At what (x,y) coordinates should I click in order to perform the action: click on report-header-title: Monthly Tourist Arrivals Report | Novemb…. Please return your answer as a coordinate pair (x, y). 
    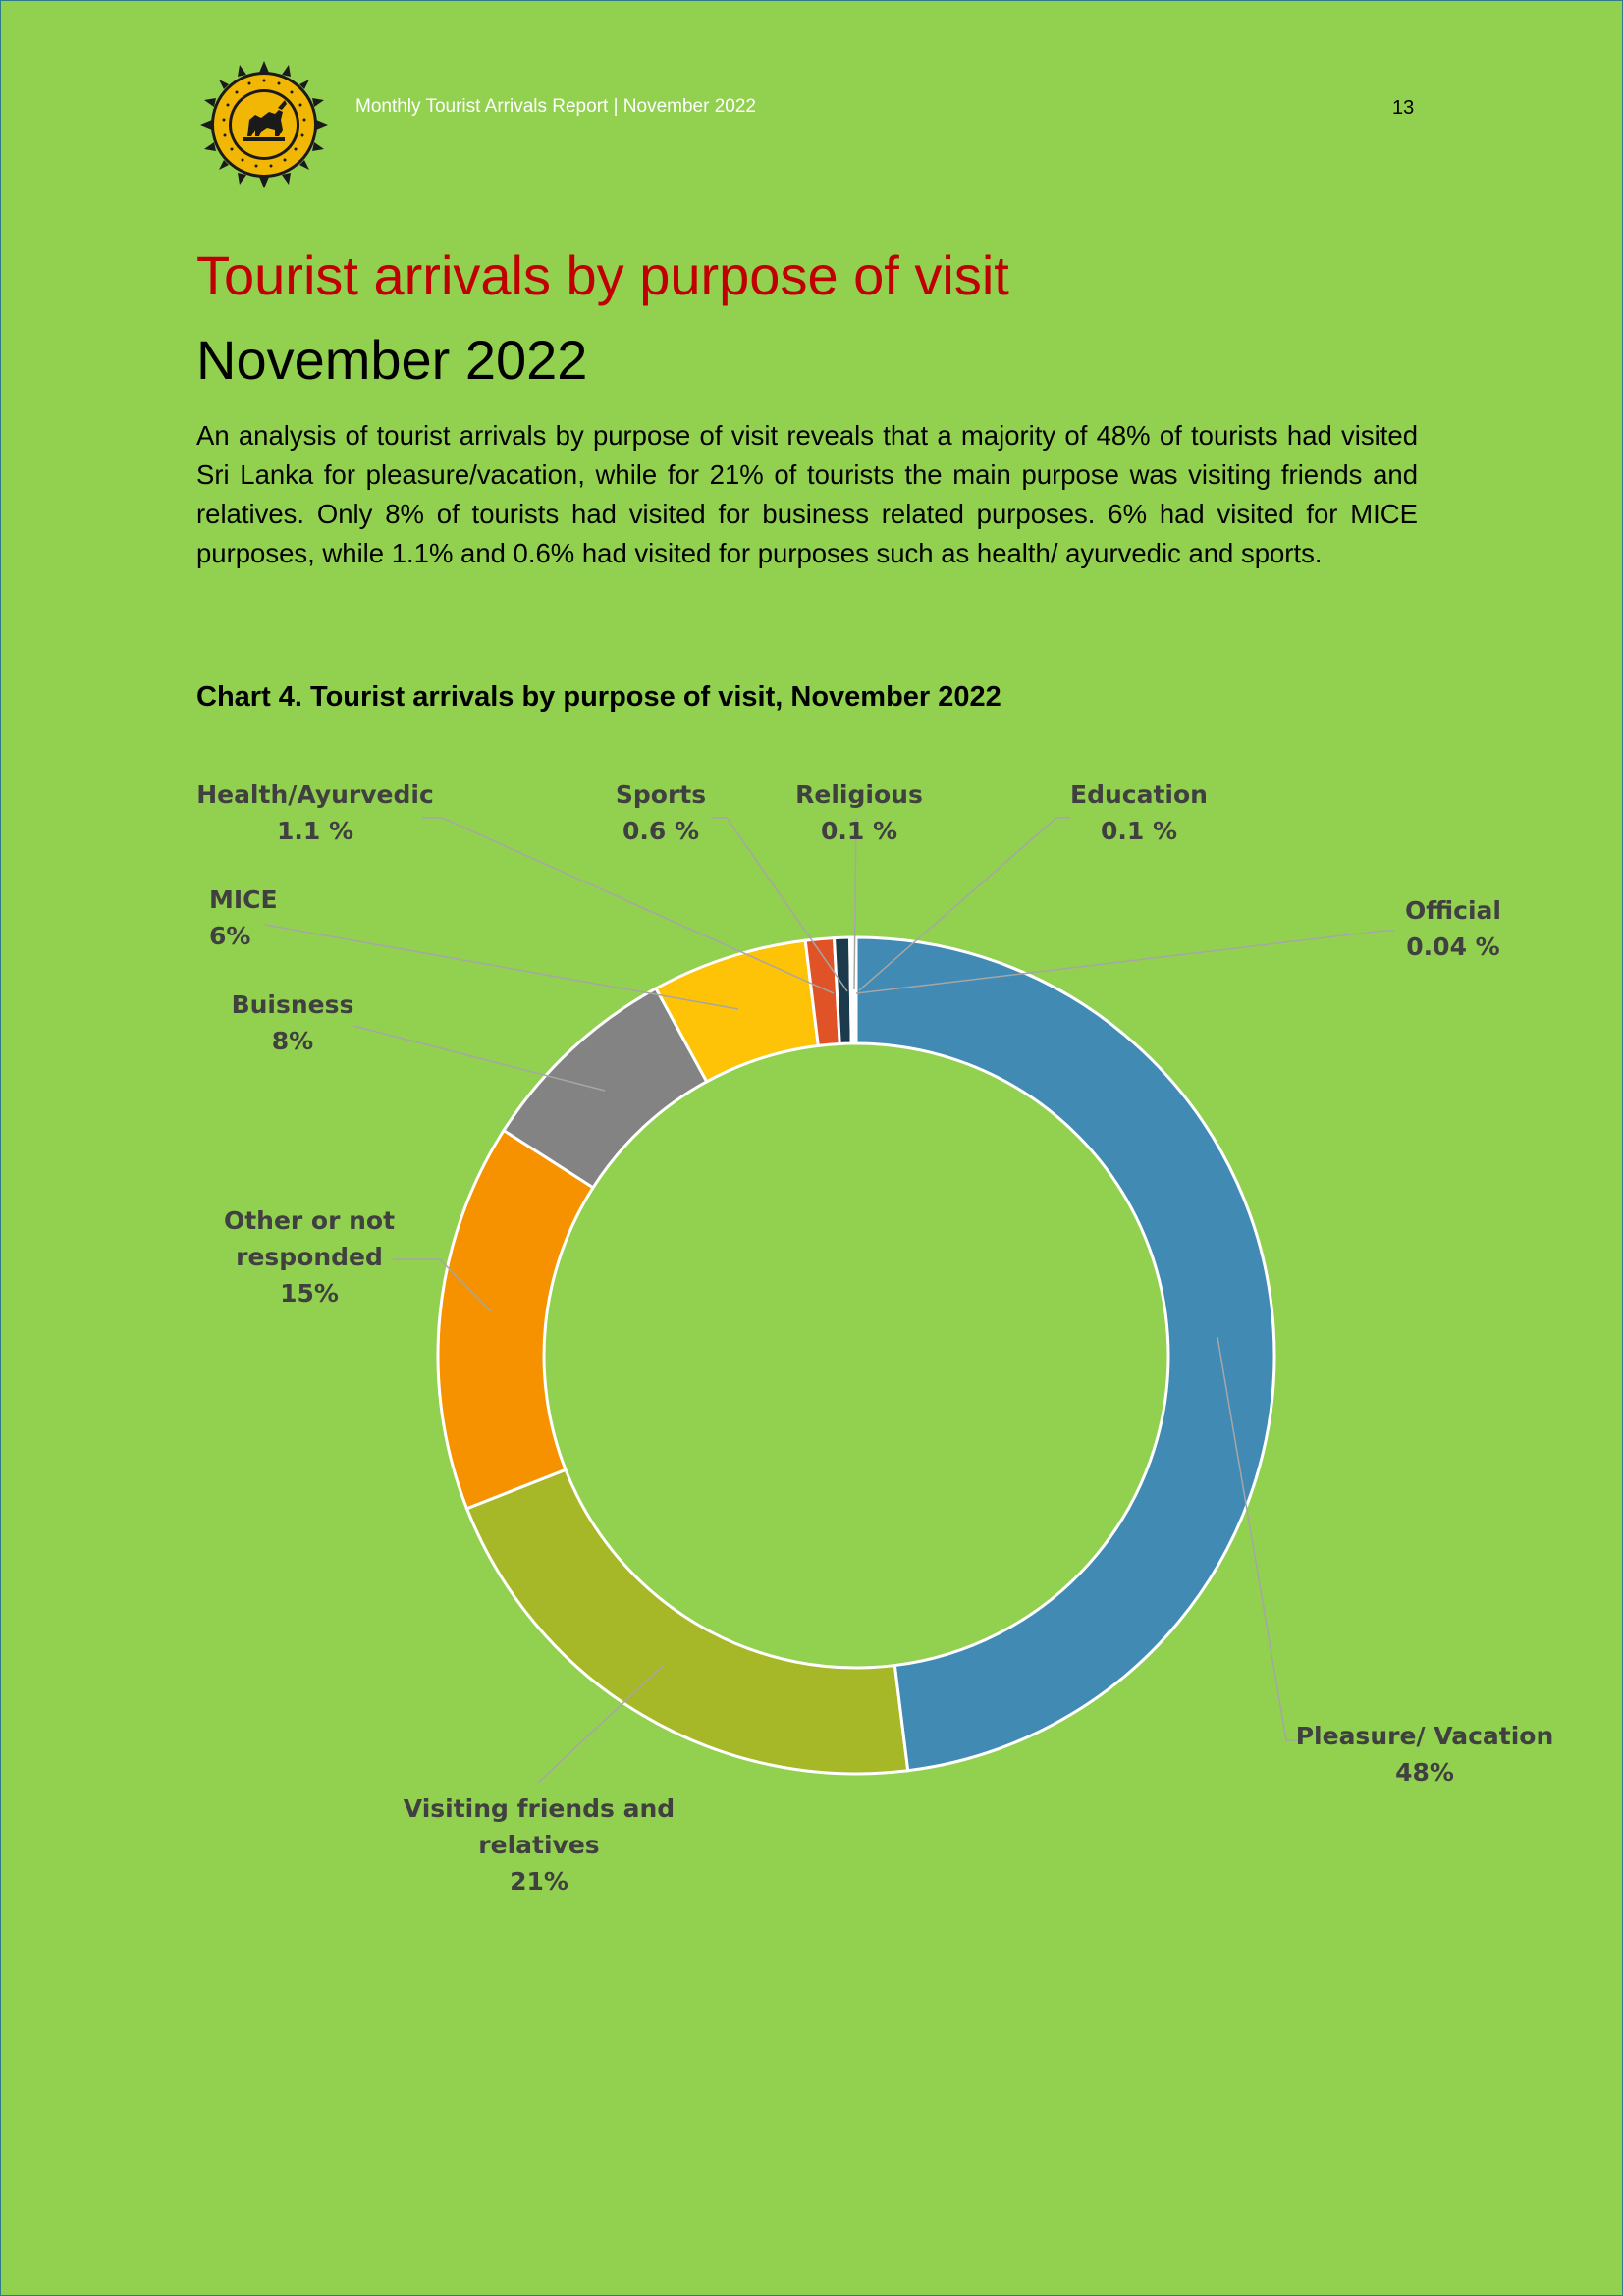
    Looking at the image, I should click on (556, 107).